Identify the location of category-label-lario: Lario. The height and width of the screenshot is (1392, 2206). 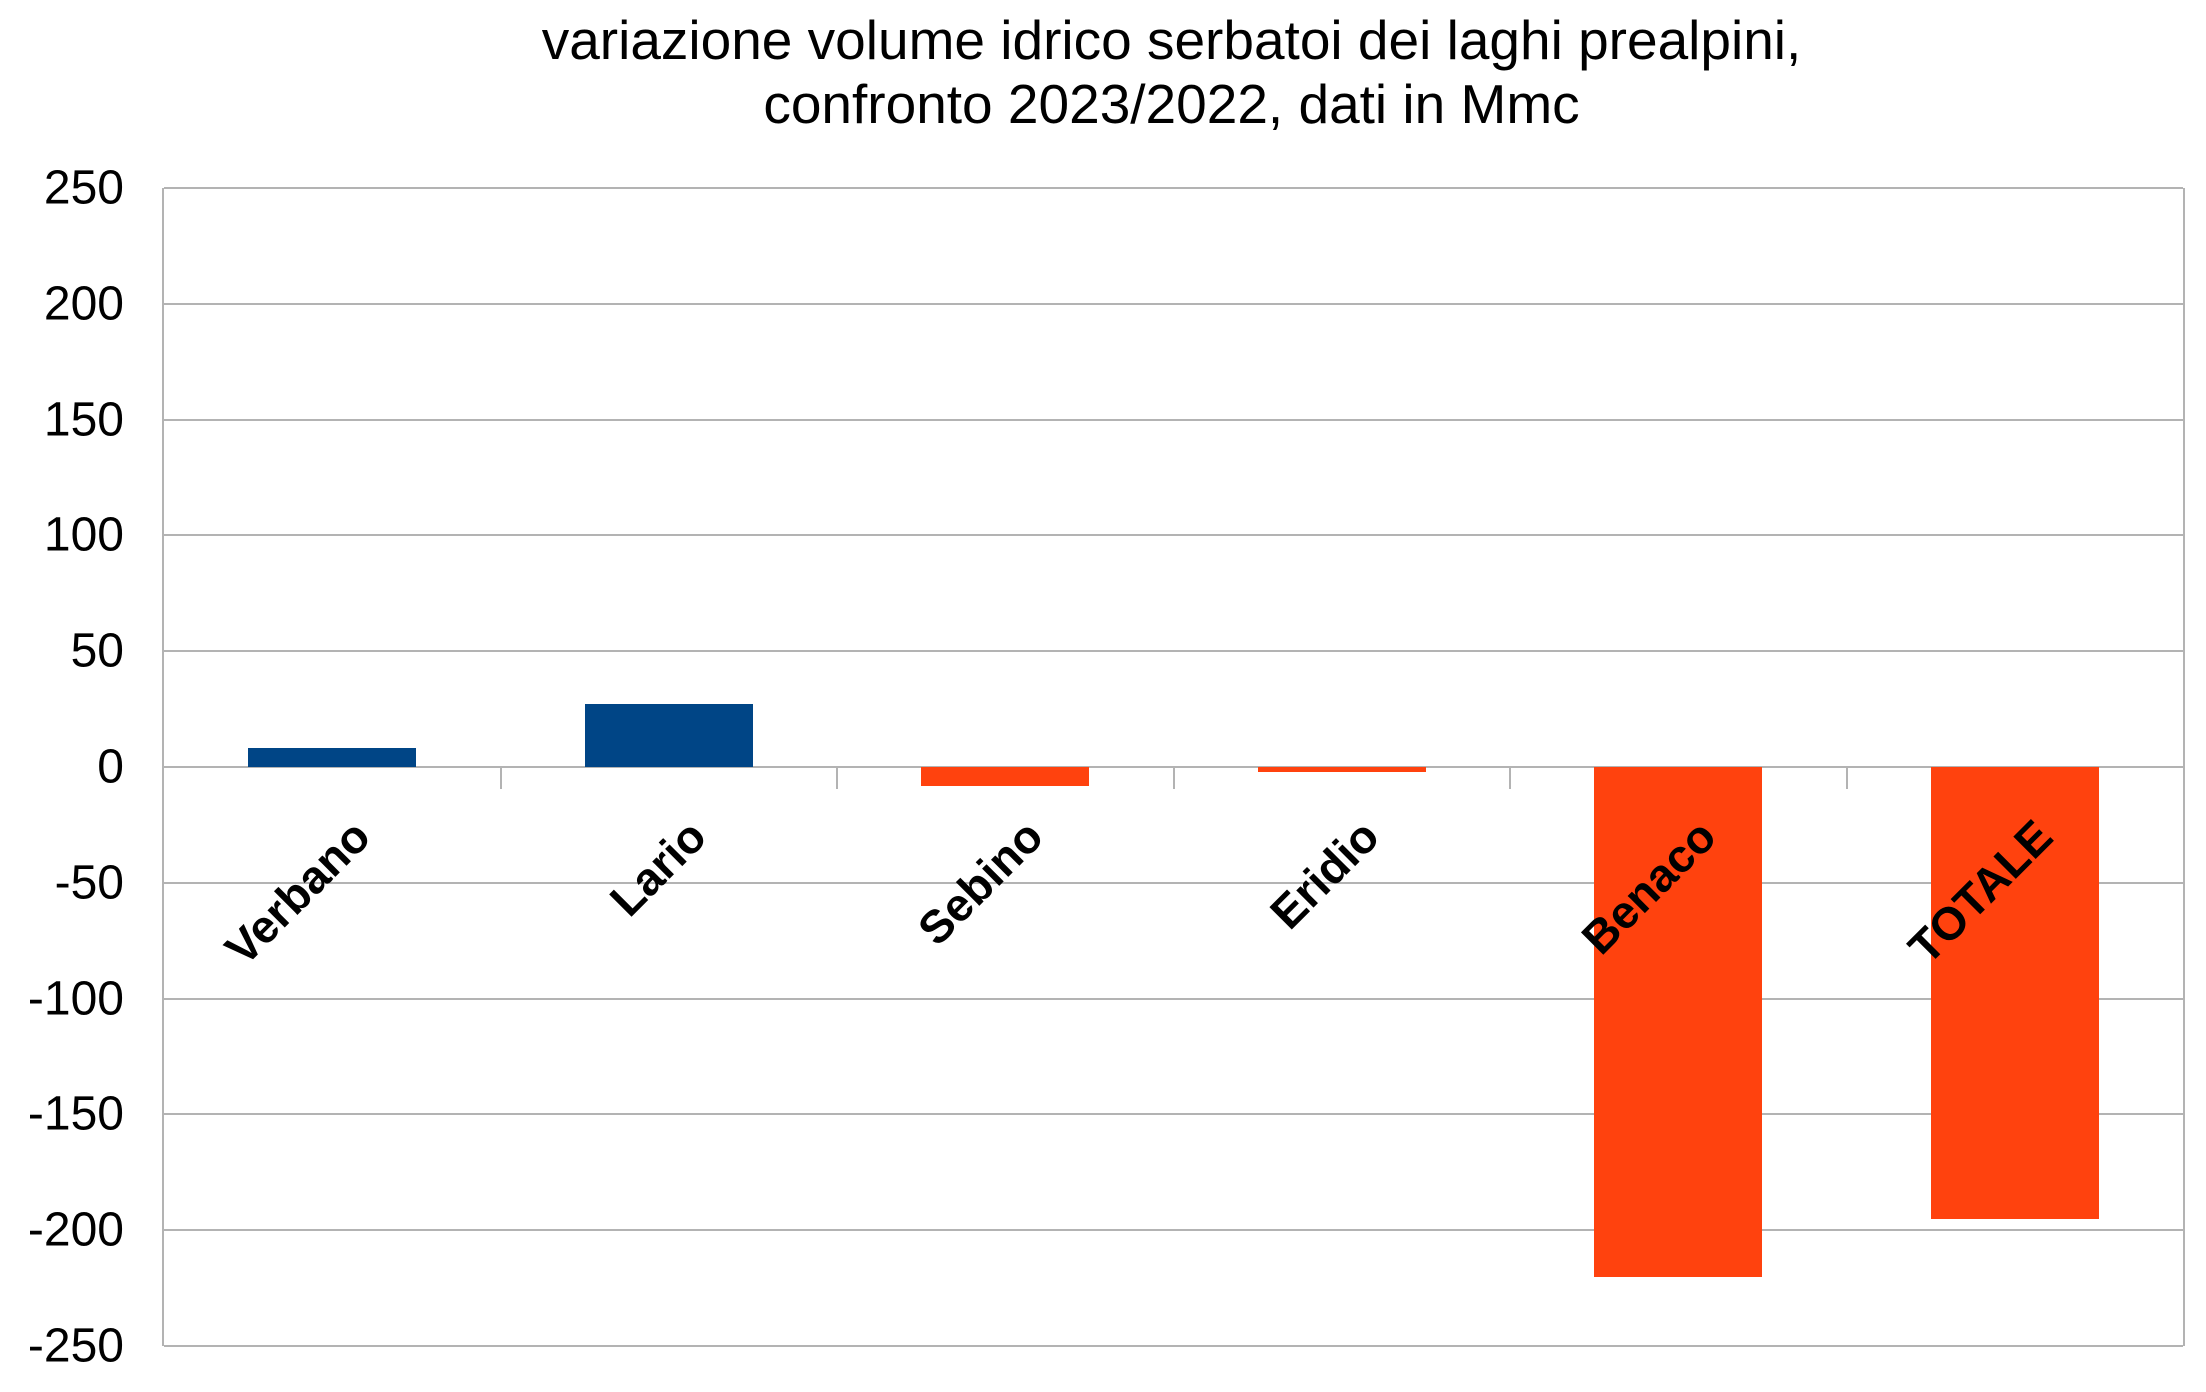
(658, 868).